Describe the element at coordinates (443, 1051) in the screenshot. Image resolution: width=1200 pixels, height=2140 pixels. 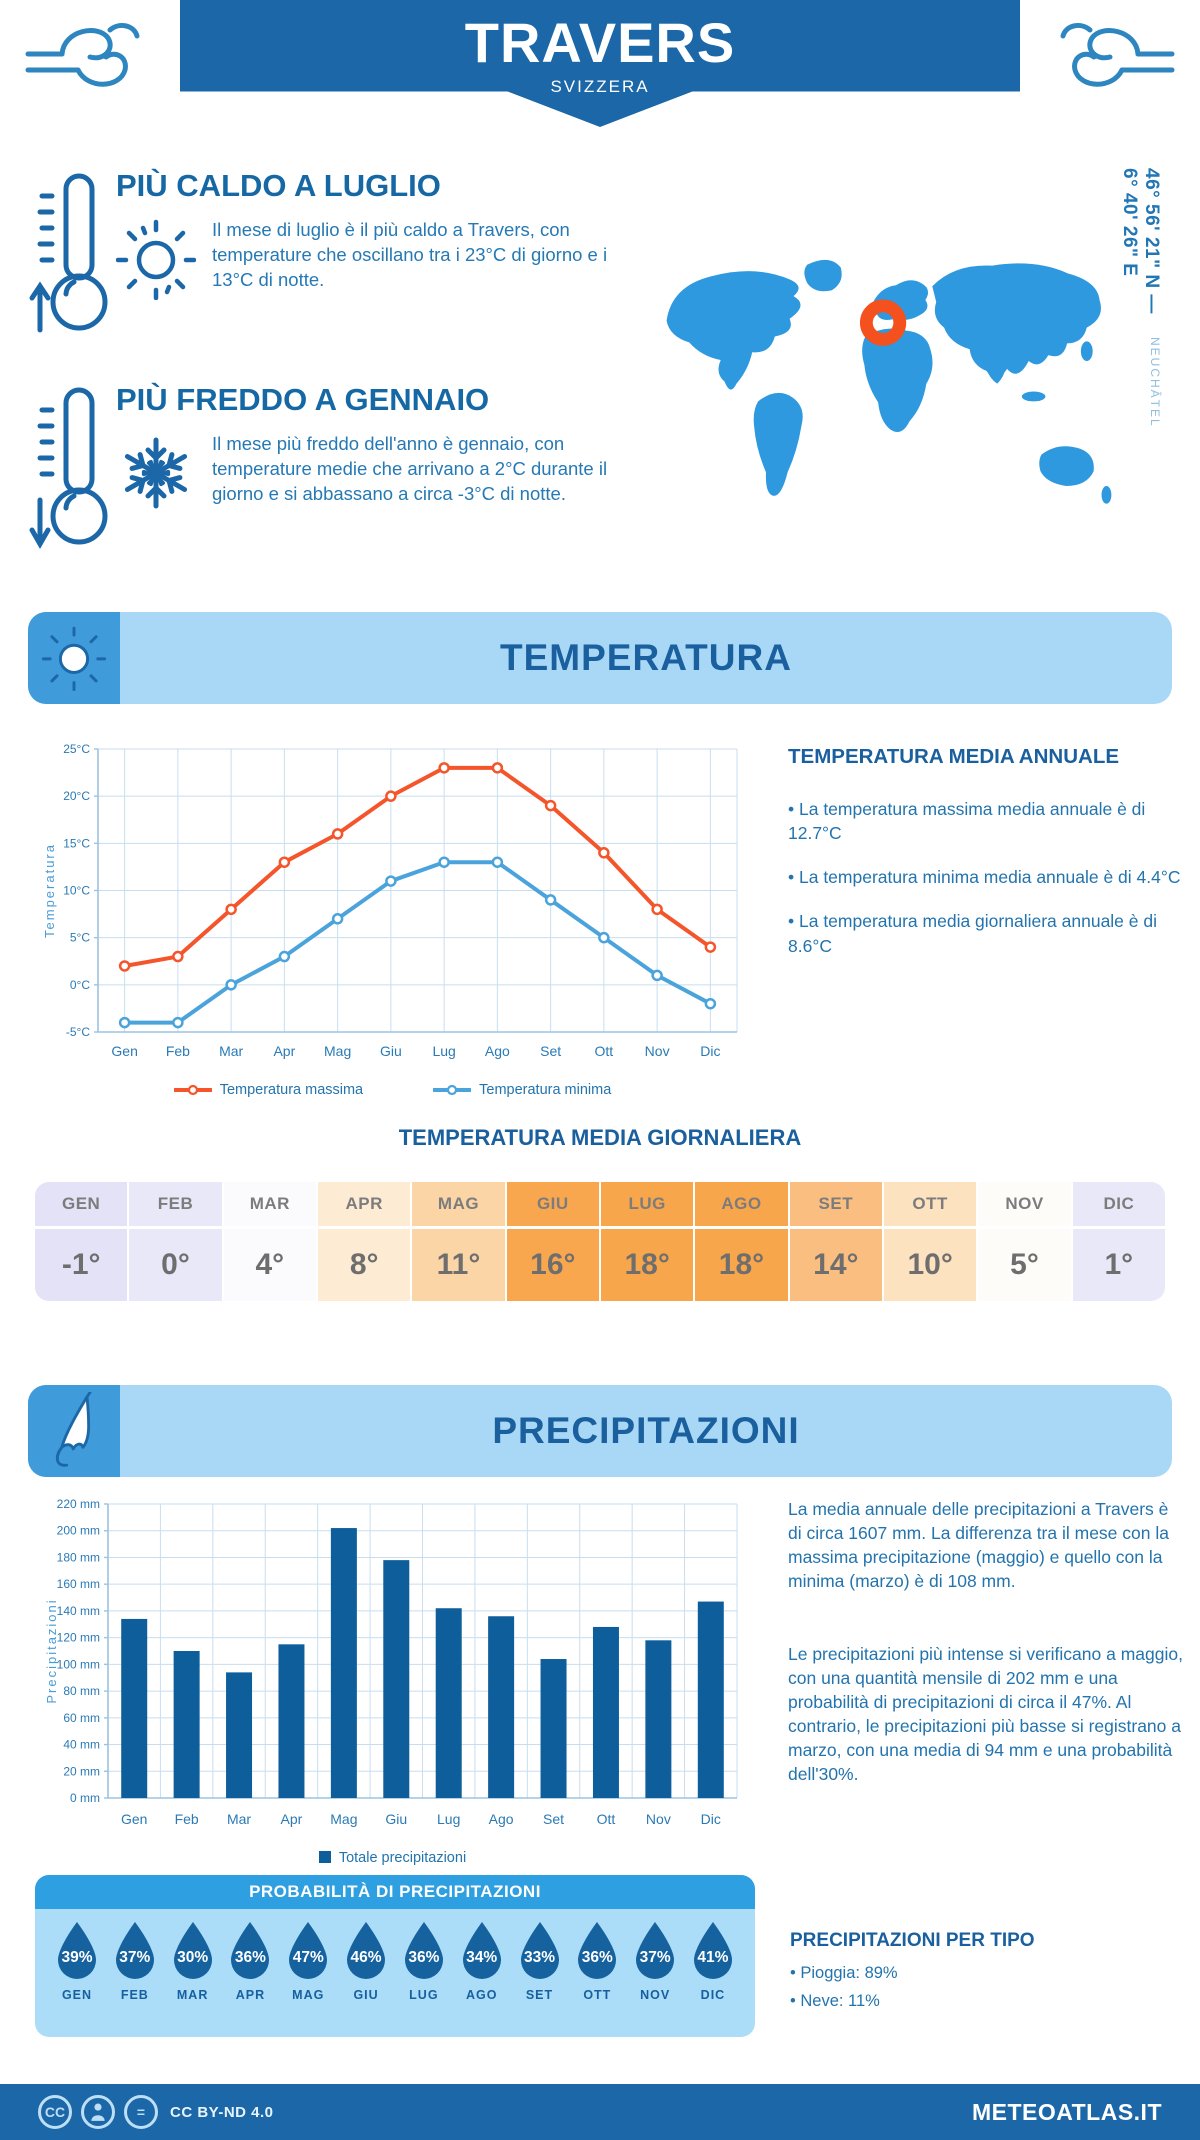
I see `svg-text: Lug` at that location.